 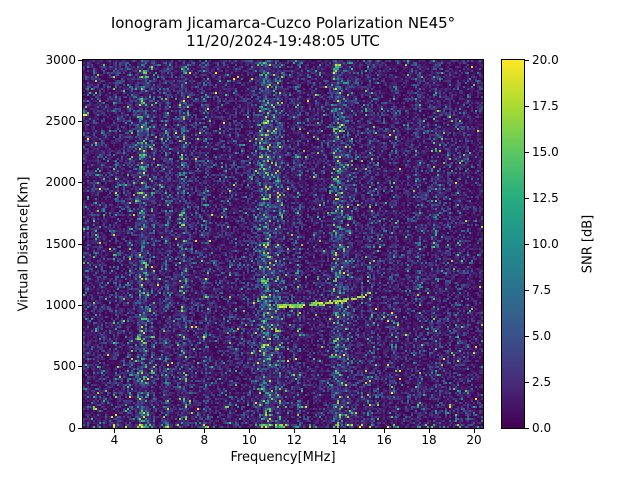 What do you see at coordinates (114, 440) in the screenshot?
I see `x-tick-label: 4` at bounding box center [114, 440].